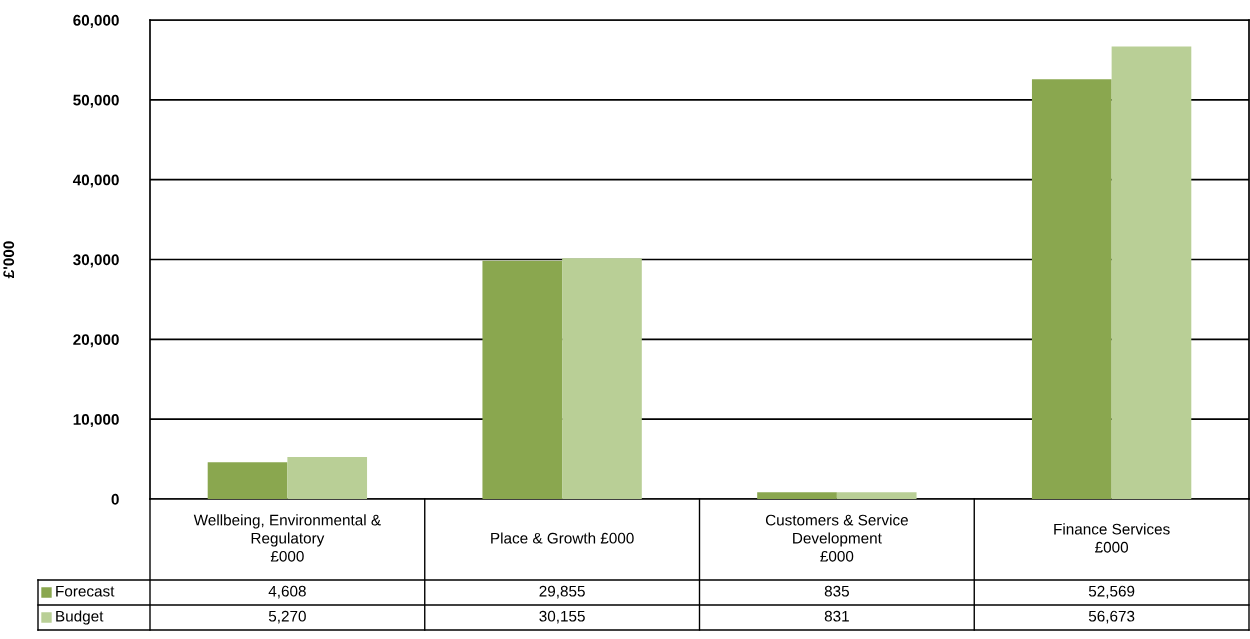 This screenshot has height=639, width=1250. I want to click on data-label: 56,673, so click(1111, 617).